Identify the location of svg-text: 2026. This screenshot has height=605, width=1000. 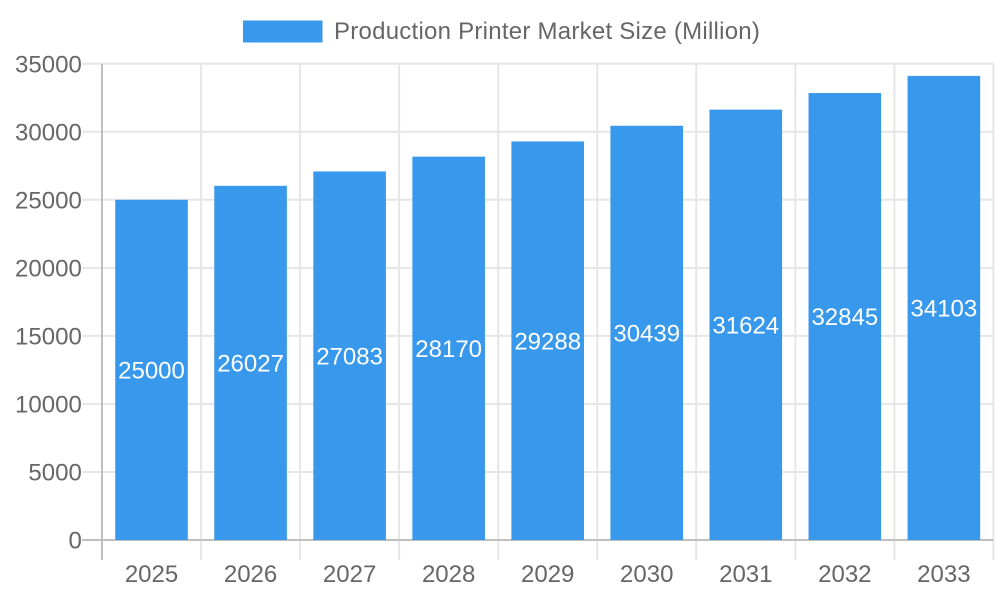
(250, 574).